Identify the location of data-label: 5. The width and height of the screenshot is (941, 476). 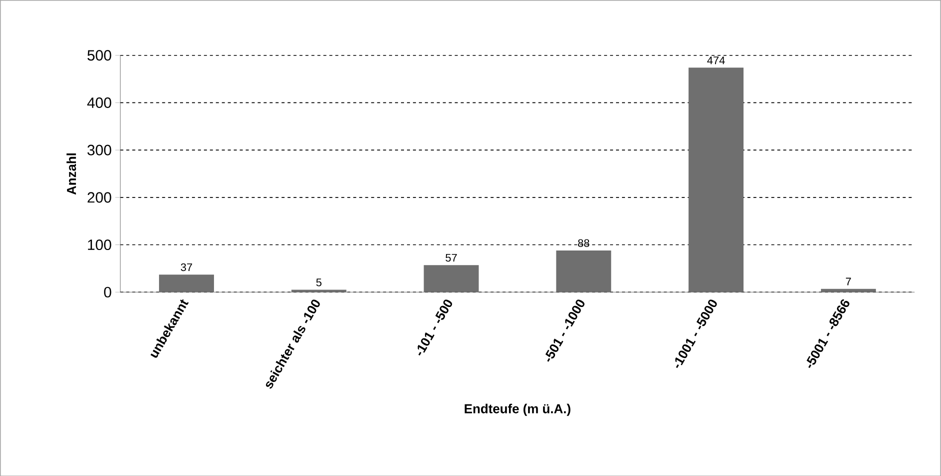
(319, 282).